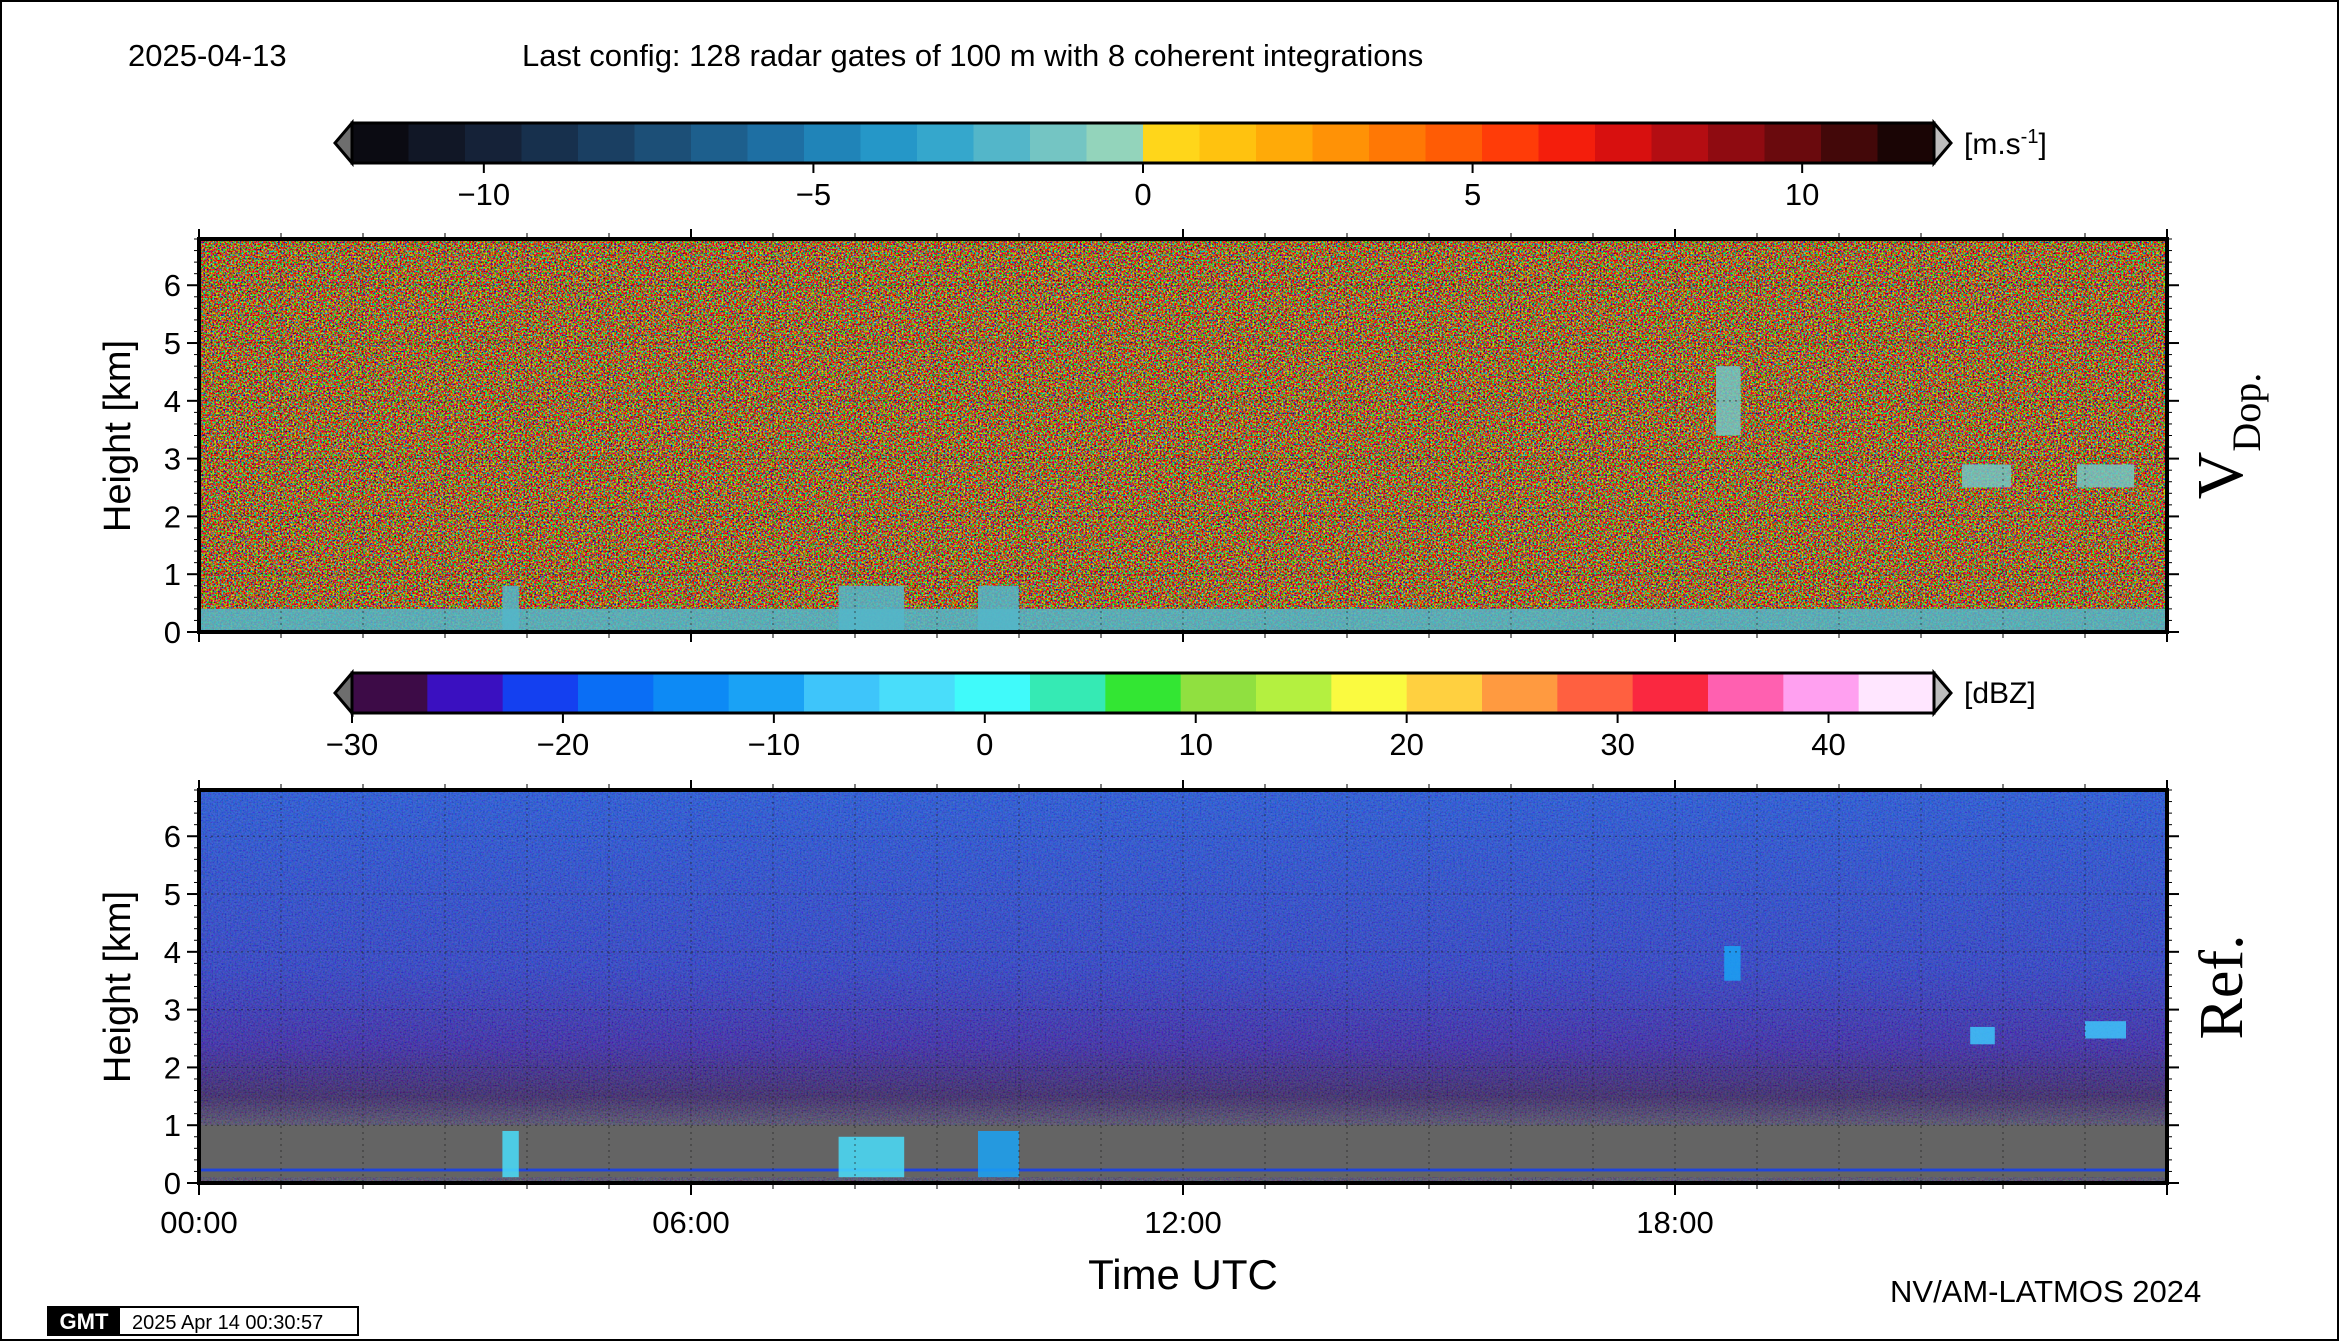  Describe the element at coordinates (172, 285) in the screenshot. I see `doppler-ytick-label: 6` at that location.